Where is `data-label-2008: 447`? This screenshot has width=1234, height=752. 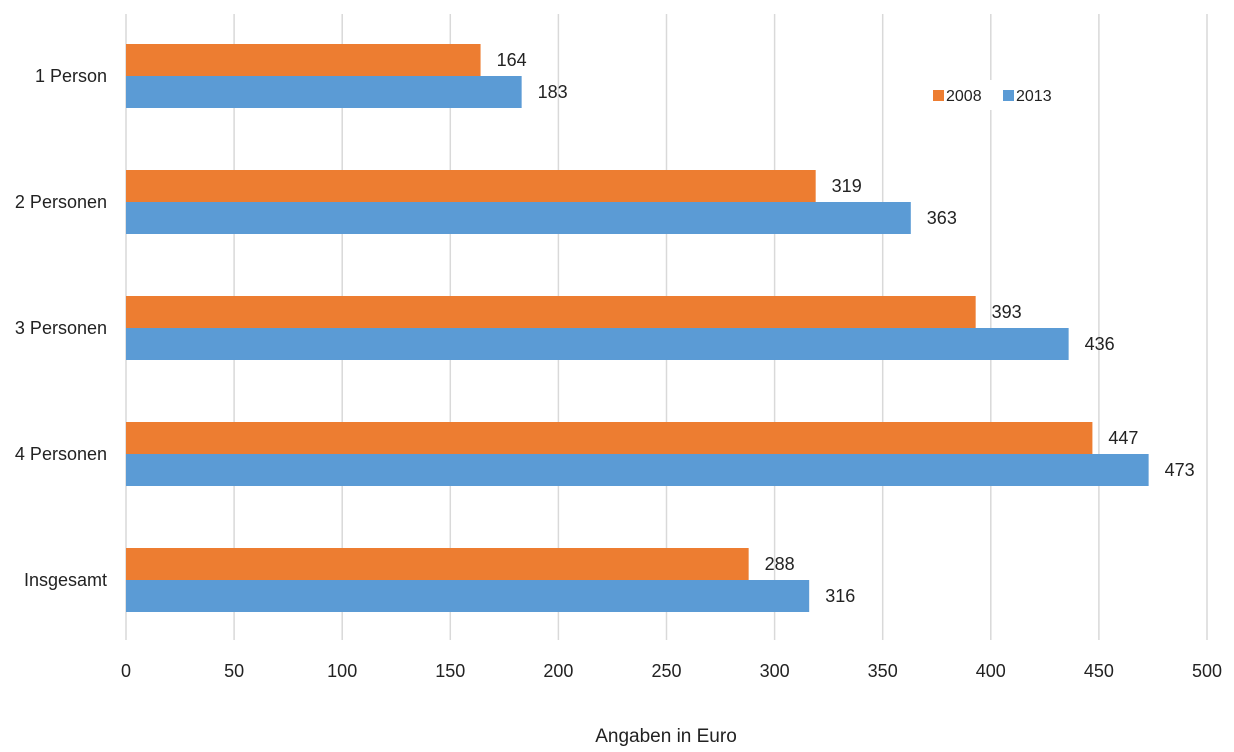 data-label-2008: 447 is located at coordinates (1123, 438).